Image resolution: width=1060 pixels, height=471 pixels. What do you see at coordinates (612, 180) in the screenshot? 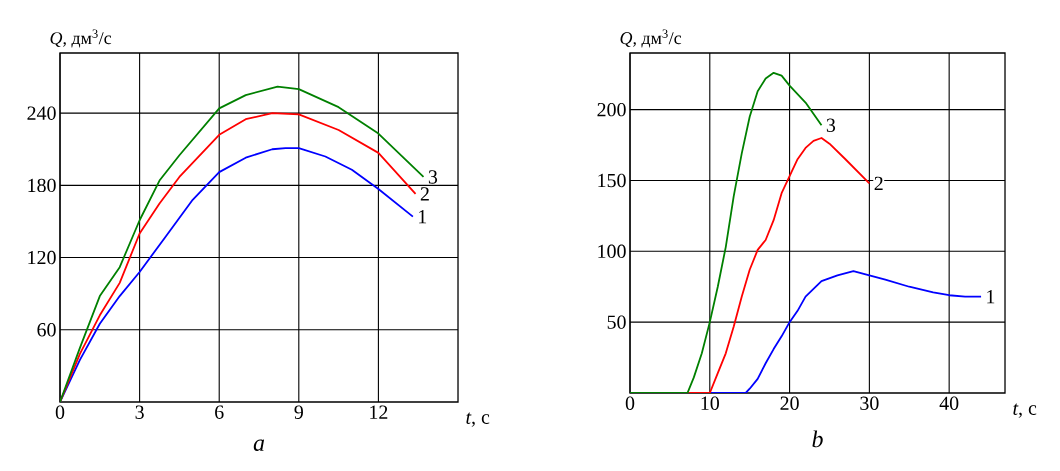
I see `y-tick-label: 150` at bounding box center [612, 180].